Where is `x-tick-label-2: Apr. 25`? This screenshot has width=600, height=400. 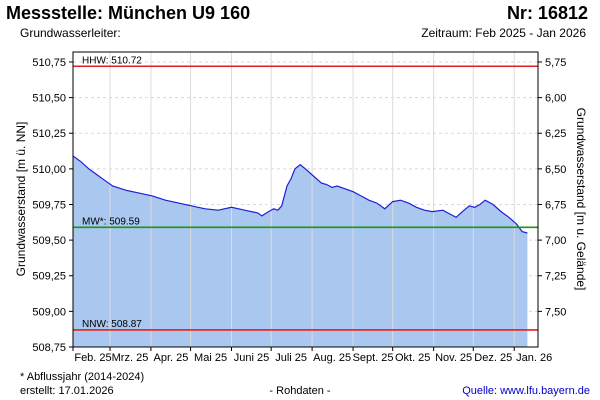
x-tick-label-2: Apr. 25 is located at coordinates (171, 358).